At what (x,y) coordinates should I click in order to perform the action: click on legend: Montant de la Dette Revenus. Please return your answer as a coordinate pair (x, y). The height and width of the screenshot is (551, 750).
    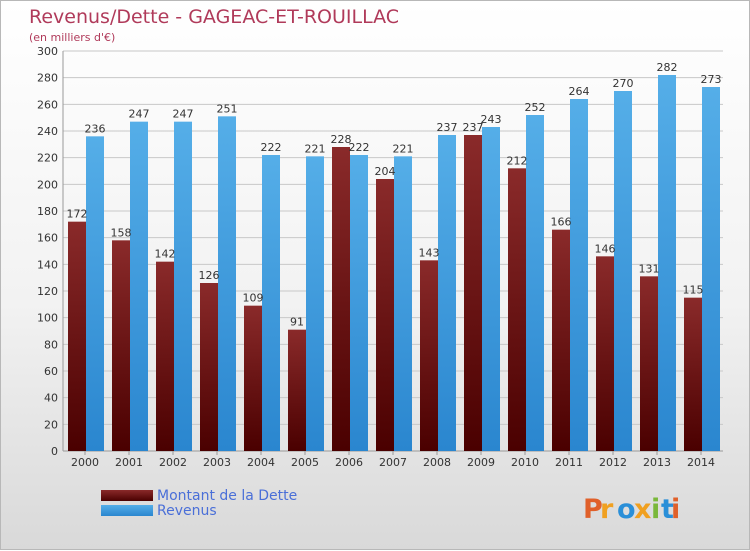
    Looking at the image, I should click on (199, 503).